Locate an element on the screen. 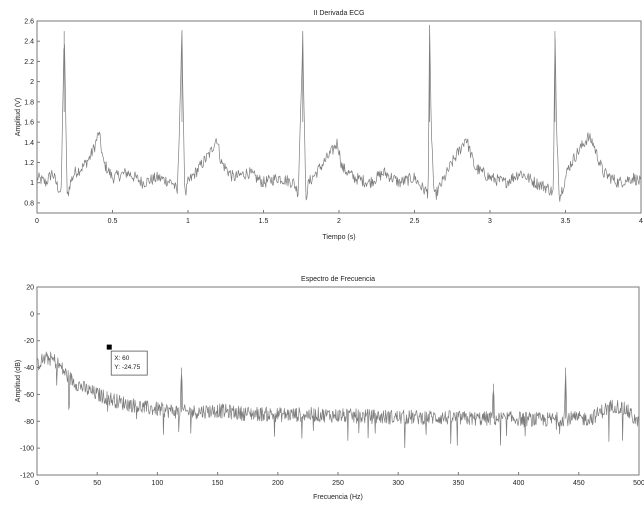  y-tick-label: 1.8 is located at coordinates (29, 102).